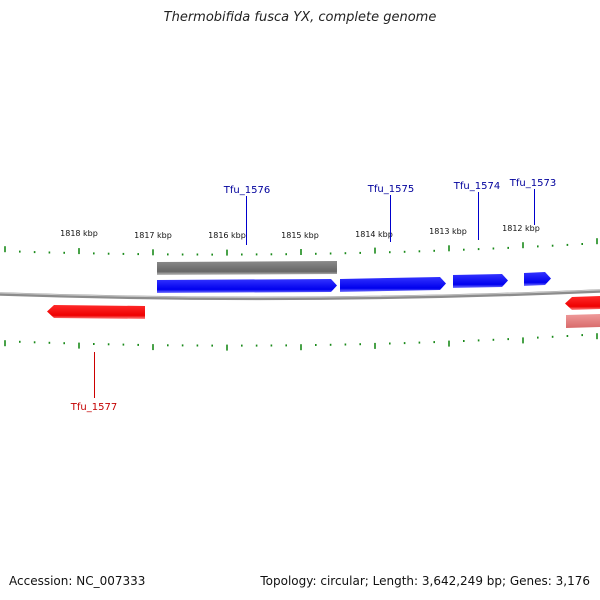 The image size is (600, 600). What do you see at coordinates (480, 281) in the screenshot?
I see `gene-tfu-1574-arrow` at bounding box center [480, 281].